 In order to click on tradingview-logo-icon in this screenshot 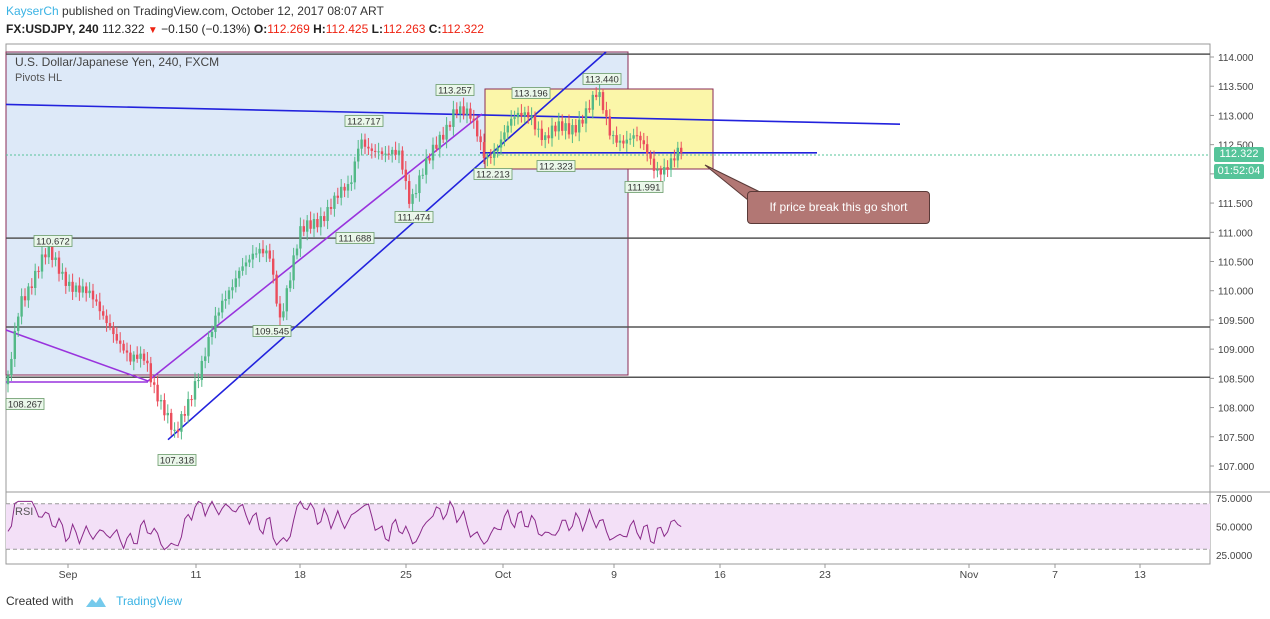, I will do `click(95, 601)`.